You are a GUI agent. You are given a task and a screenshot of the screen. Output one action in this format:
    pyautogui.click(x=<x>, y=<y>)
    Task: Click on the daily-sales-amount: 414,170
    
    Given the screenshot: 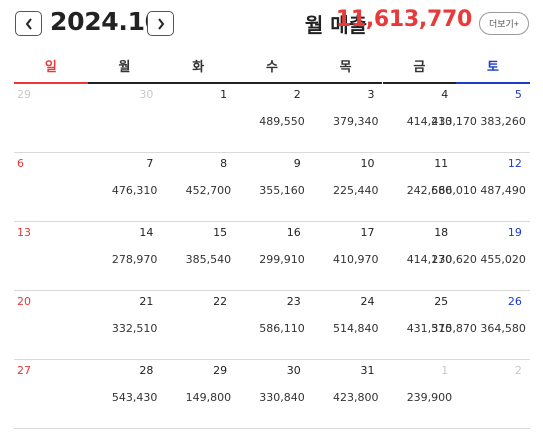 What is the action you would take?
    pyautogui.click(x=429, y=259)
    